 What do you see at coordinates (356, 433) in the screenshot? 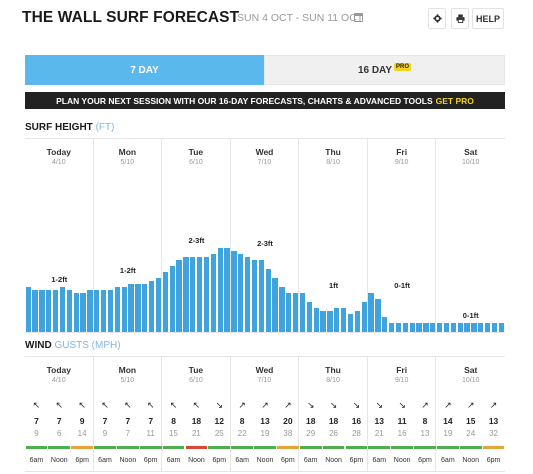
I see `wind-gust: 28` at bounding box center [356, 433].